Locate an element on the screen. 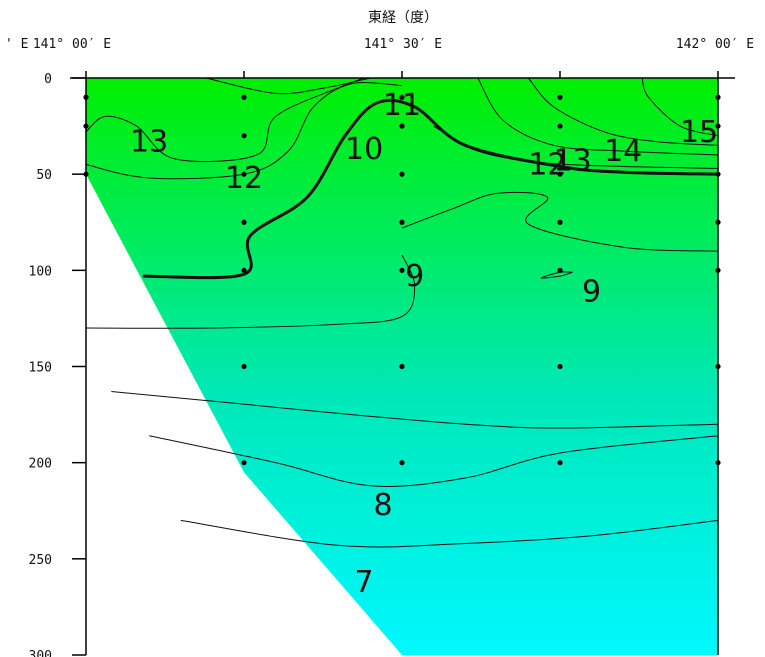 The height and width of the screenshot is (657, 765). x-axis-title: 東経（度） is located at coordinates (403, 18).